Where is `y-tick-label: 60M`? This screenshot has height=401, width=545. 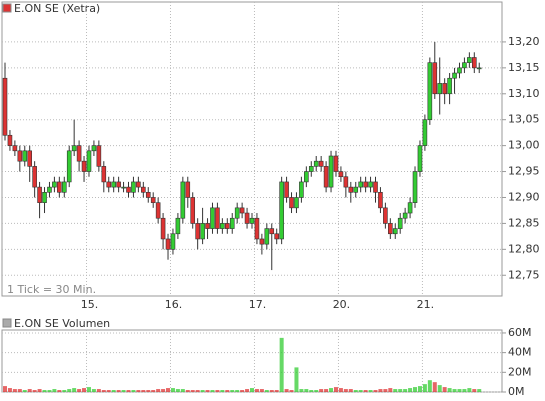
y-tick-label: 60M is located at coordinates (520, 332).